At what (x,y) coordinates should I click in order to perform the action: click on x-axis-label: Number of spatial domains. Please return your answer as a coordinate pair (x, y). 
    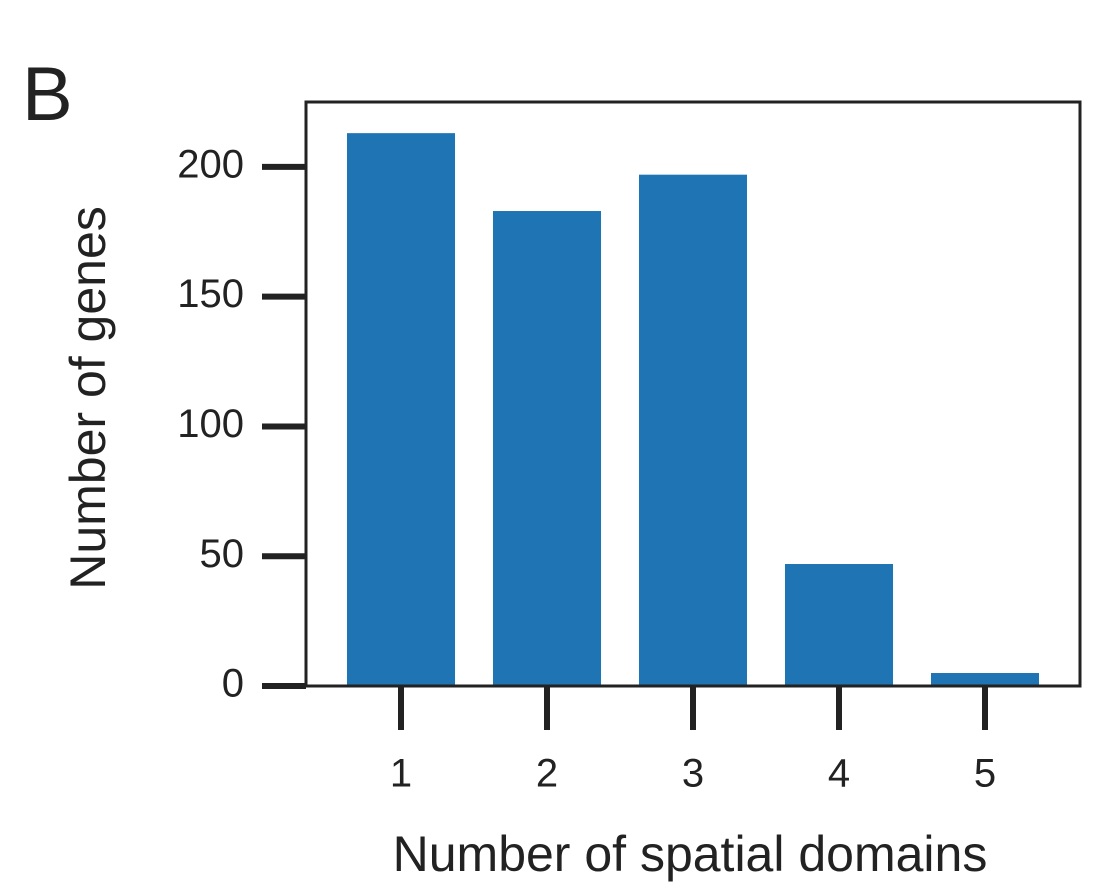
    Looking at the image, I should click on (690, 854).